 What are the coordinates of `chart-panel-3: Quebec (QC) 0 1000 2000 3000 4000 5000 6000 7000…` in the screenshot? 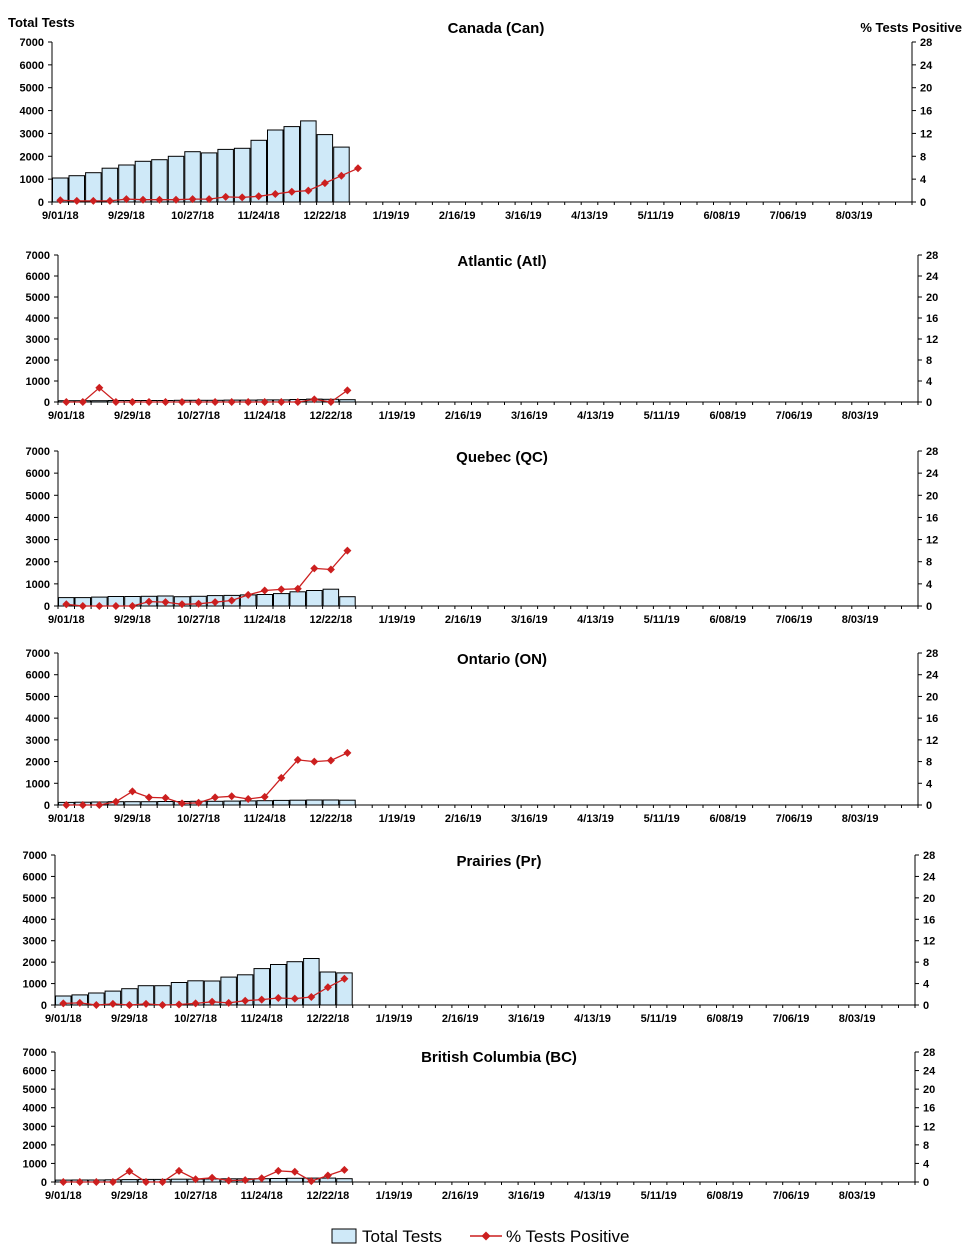 It's located at (483, 536).